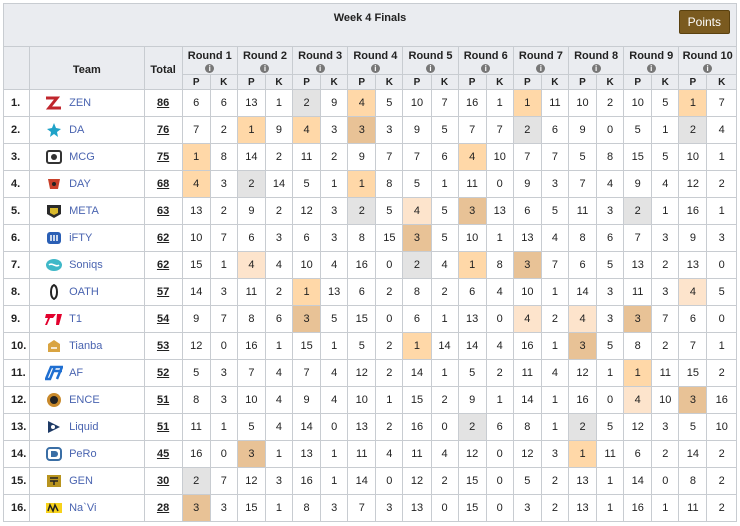 The image size is (740, 526). Describe the element at coordinates (334, 292) in the screenshot. I see `kills-cell: 13` at that location.